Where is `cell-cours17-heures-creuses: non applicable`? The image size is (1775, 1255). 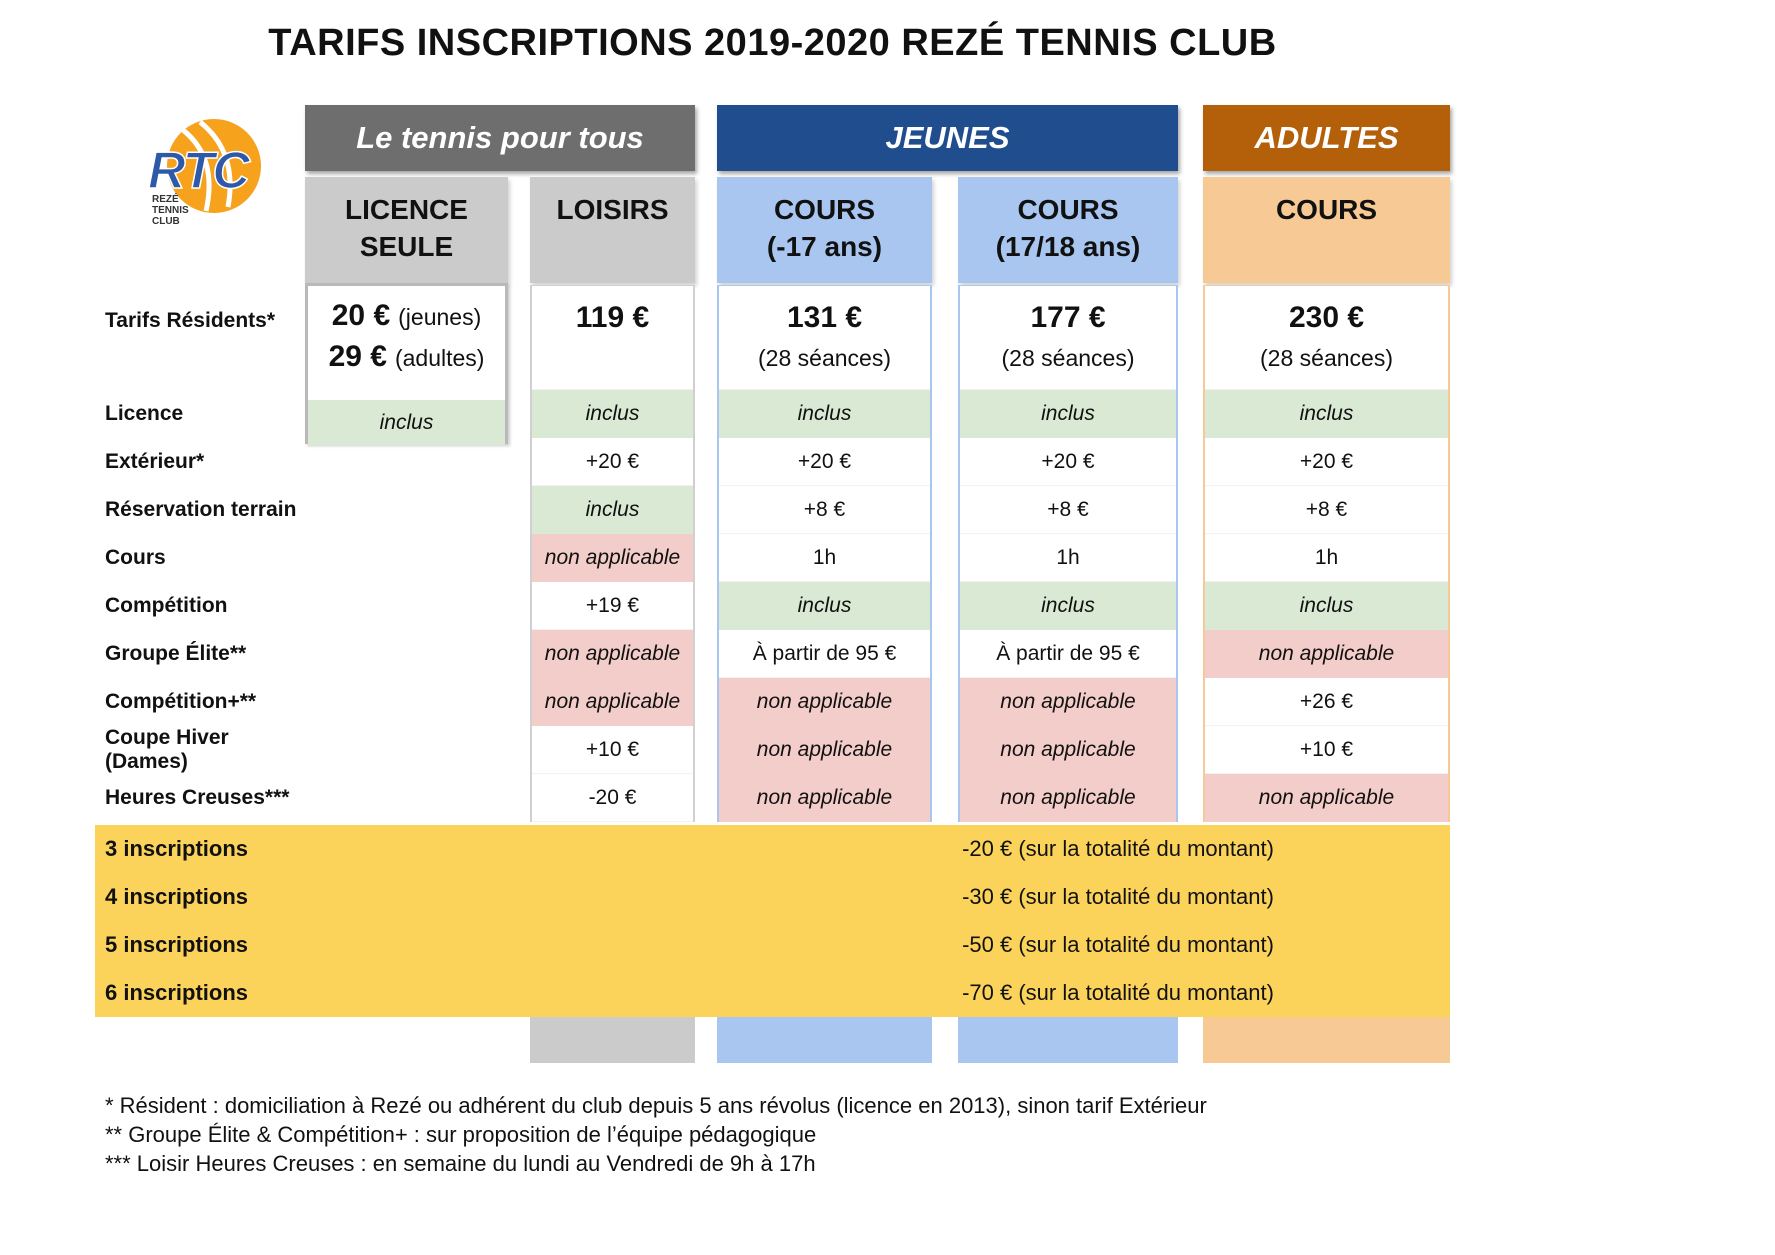 cell-cours17-heures-creuses: non applicable is located at coordinates (824, 798).